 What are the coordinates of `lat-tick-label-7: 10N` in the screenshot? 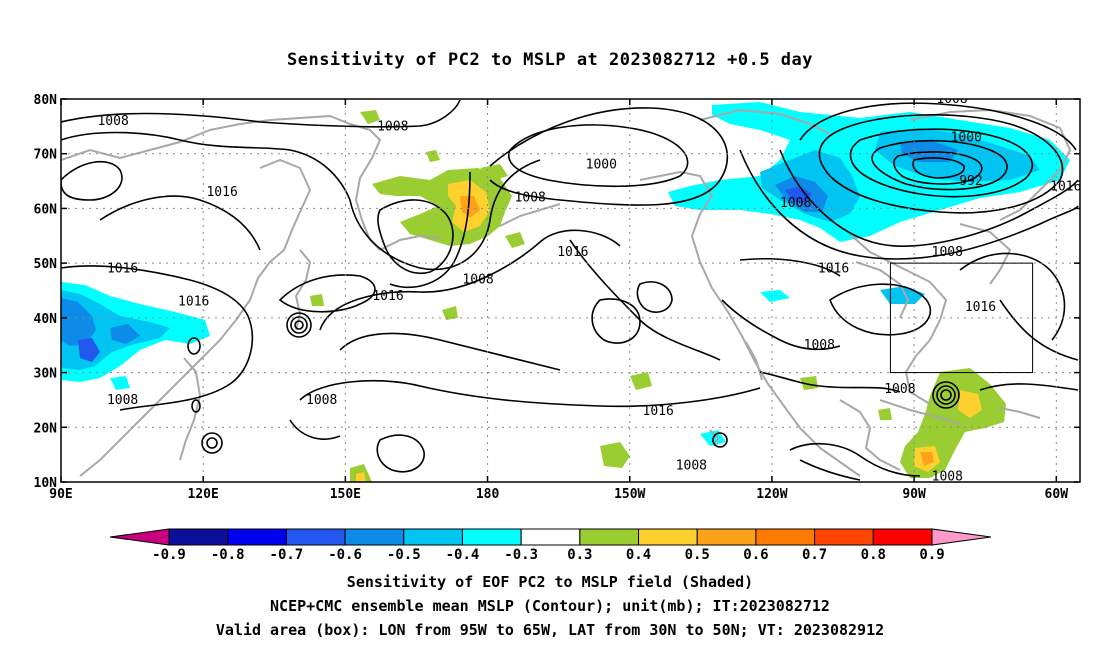 It's located at (46, 483).